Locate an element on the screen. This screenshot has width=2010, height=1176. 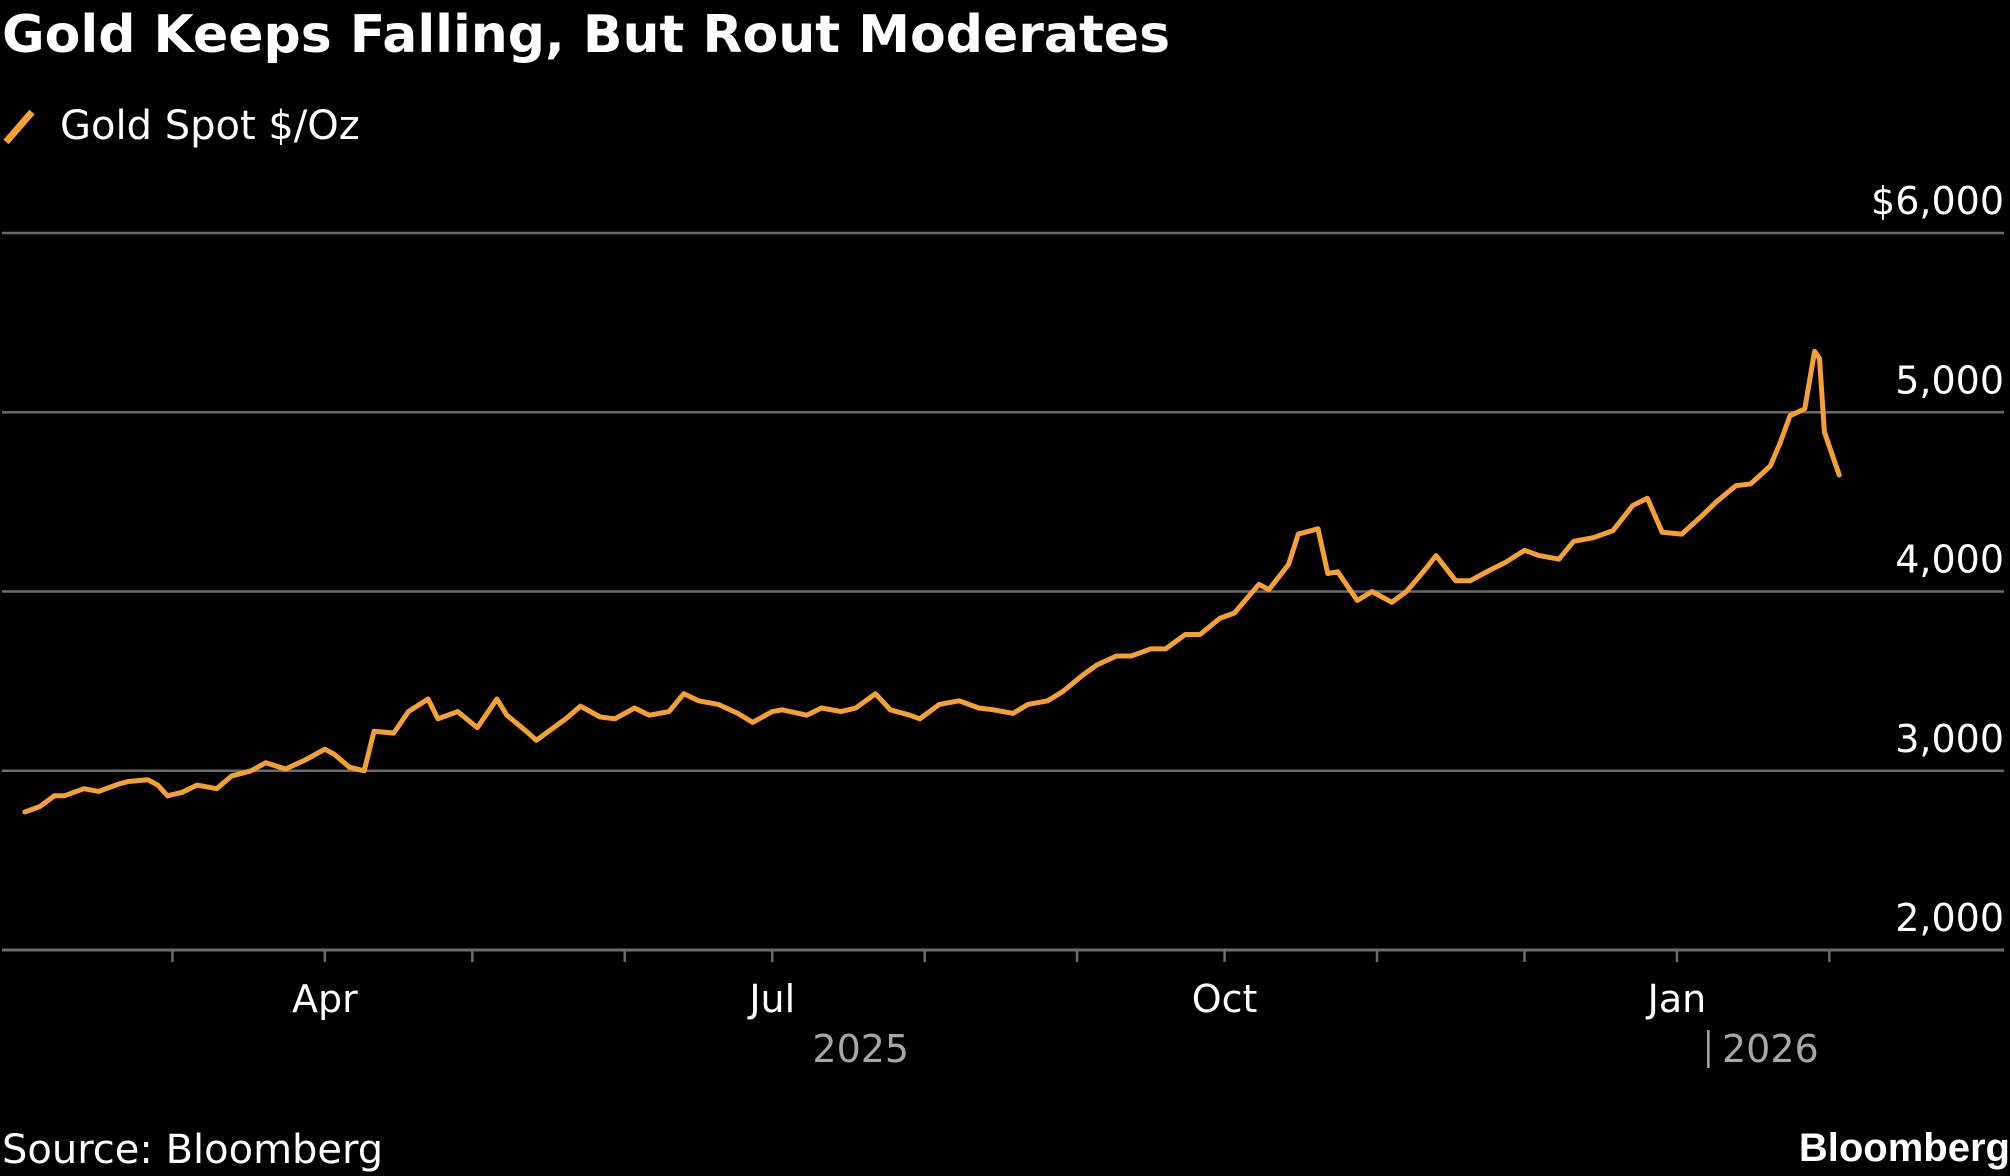
legend-line-icon is located at coordinates (19, 127).